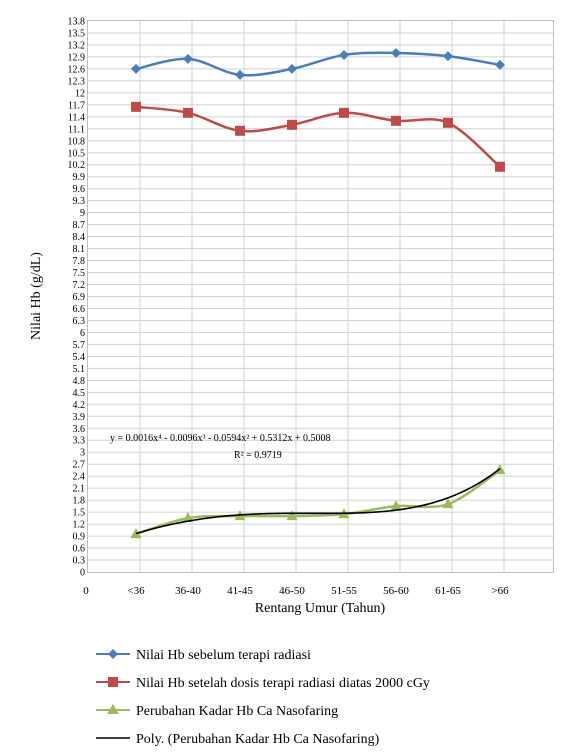  Describe the element at coordinates (79, 381) in the screenshot. I see `y-tick-label: 4.8` at that location.